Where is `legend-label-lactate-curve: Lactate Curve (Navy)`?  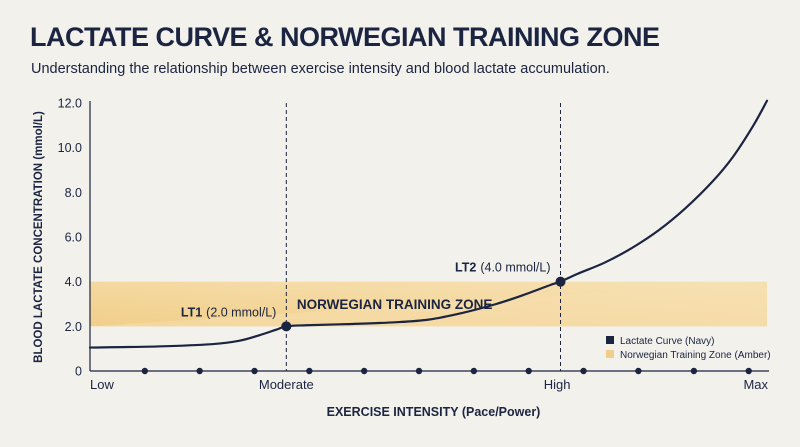 legend-label-lactate-curve: Lactate Curve (Navy) is located at coordinates (667, 341).